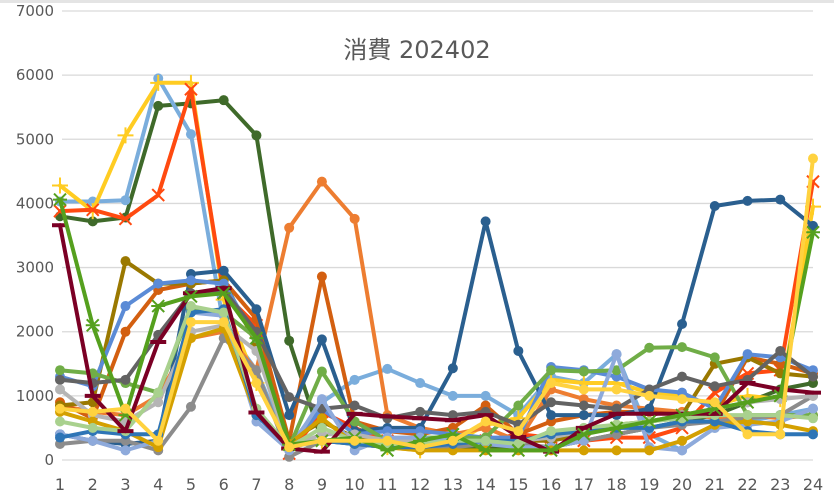 This screenshot has height=499, width=834. Describe the element at coordinates (682, 484) in the screenshot. I see `x-tick-label: 20` at that location.